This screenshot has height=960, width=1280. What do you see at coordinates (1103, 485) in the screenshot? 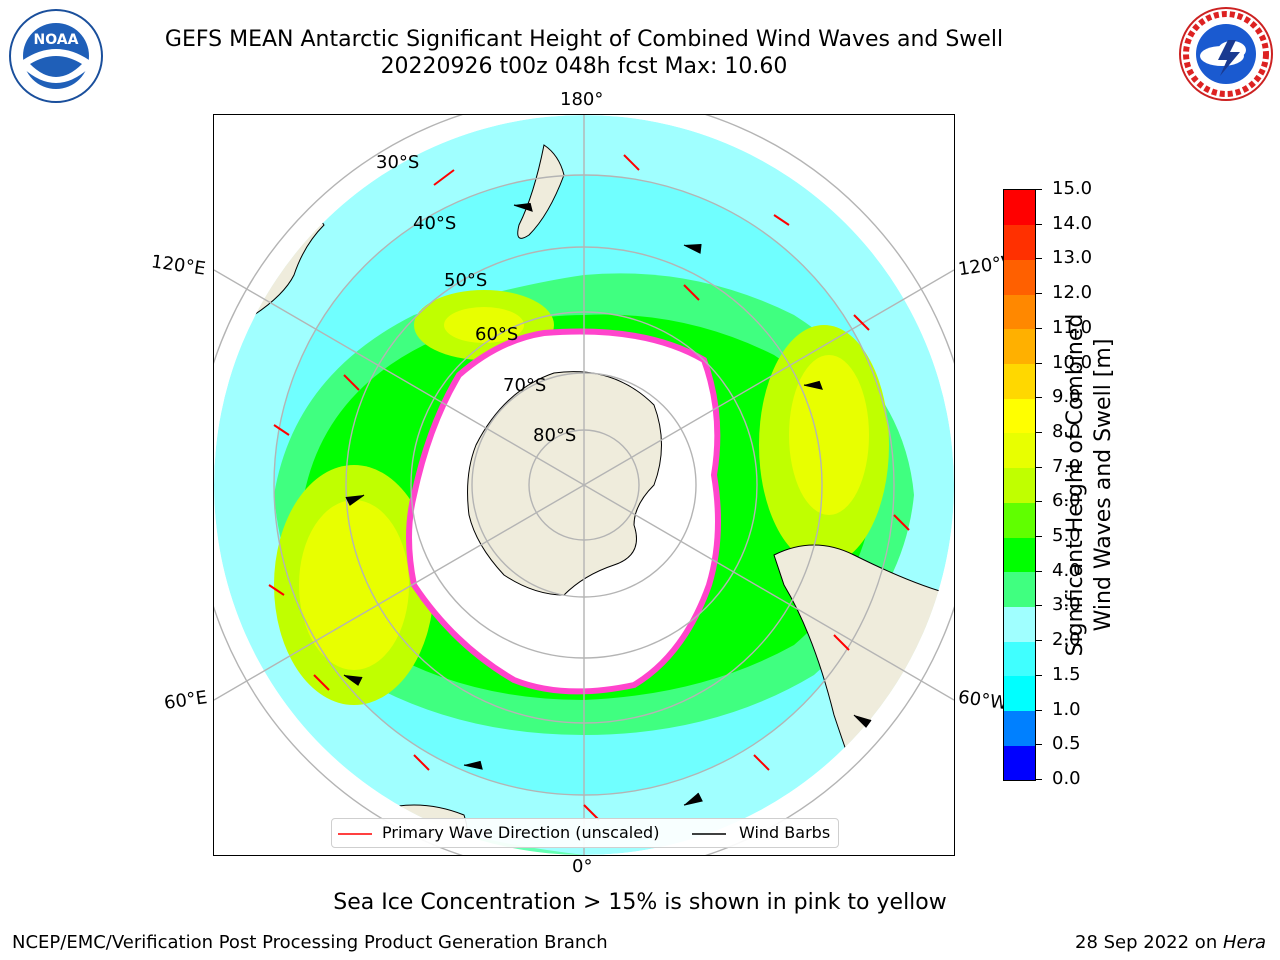
I see `colorbar-label-line2: Wind Waves and Swell [m]` at bounding box center [1103, 485].